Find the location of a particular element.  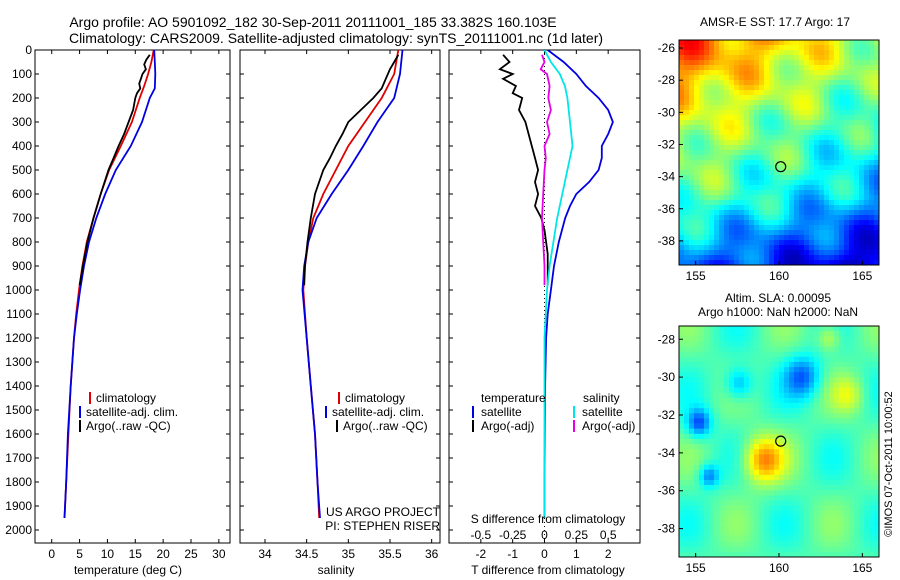

x-tick-label: 1 is located at coordinates (576, 554).